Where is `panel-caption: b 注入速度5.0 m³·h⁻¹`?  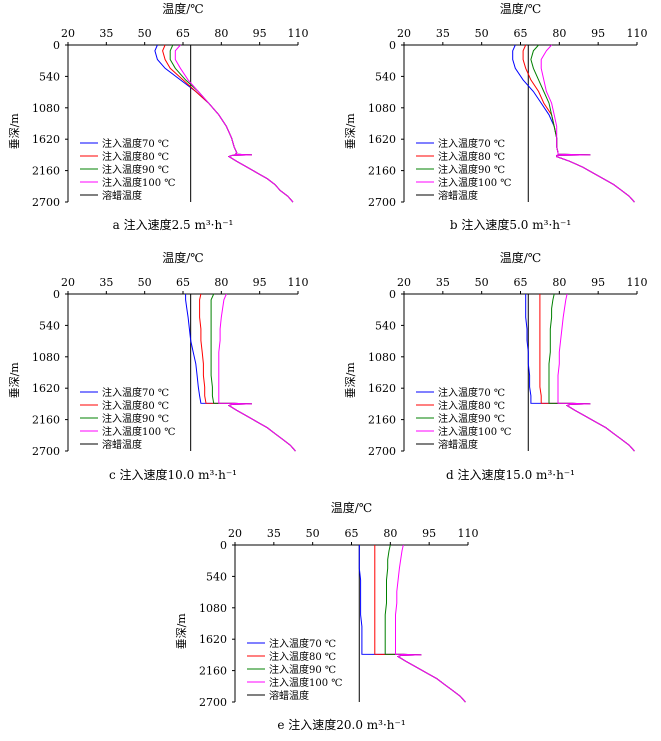 panel-caption: b 注入速度5.0 m³·h⁻¹ is located at coordinates (510, 224).